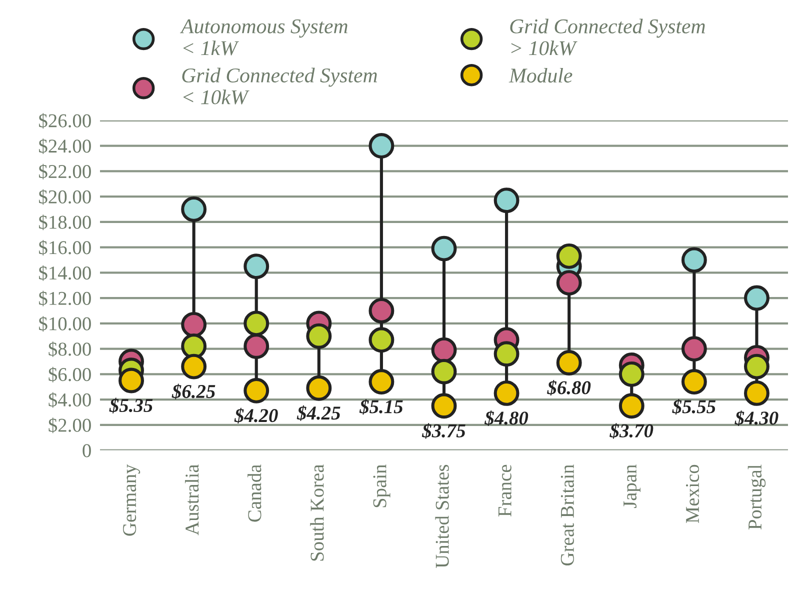  Describe the element at coordinates (255, 493) in the screenshot. I see `x-tick-label: Canada` at that location.